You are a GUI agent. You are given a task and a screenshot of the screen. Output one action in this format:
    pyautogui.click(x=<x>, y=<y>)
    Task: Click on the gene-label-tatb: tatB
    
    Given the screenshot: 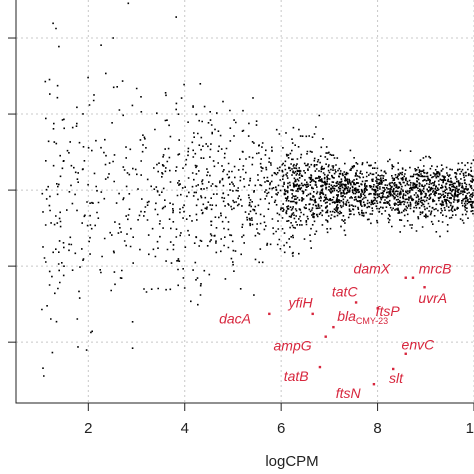 What is the action you would take?
    pyautogui.click(x=296, y=376)
    